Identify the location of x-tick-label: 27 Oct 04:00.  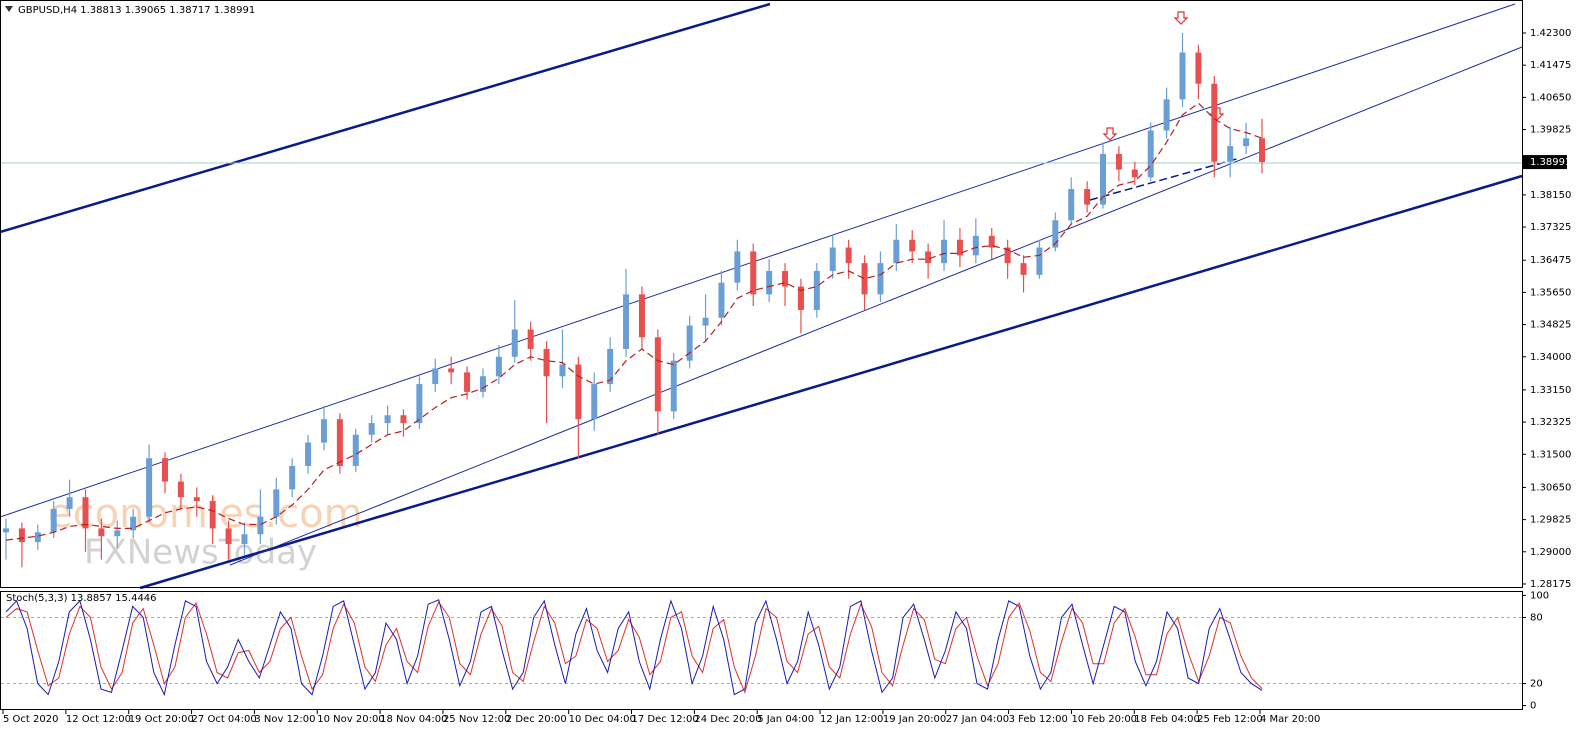
(224, 719).